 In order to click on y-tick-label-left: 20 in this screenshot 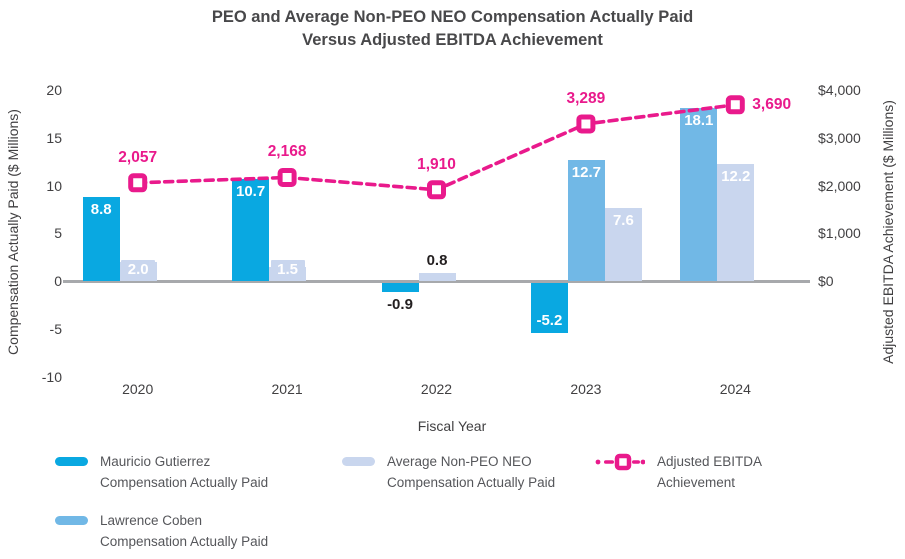, I will do `click(54, 90)`.